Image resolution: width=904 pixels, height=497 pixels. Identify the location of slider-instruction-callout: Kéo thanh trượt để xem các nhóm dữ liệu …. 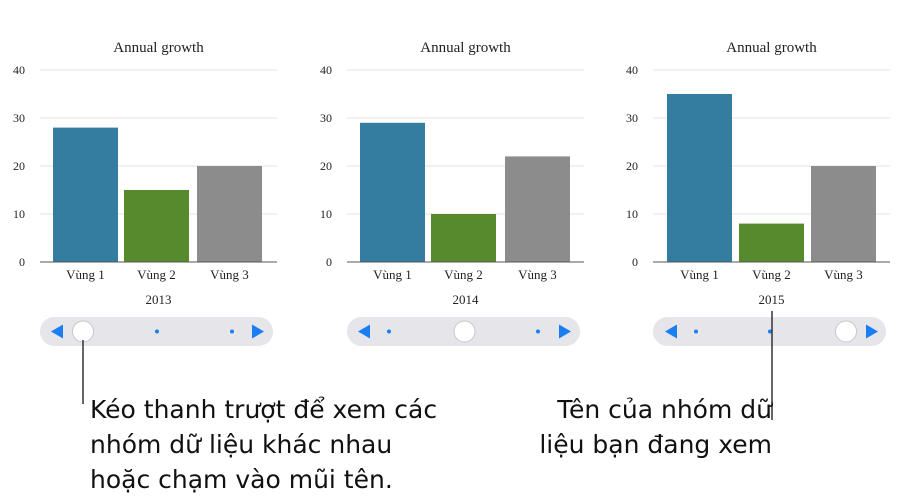
(263, 444).